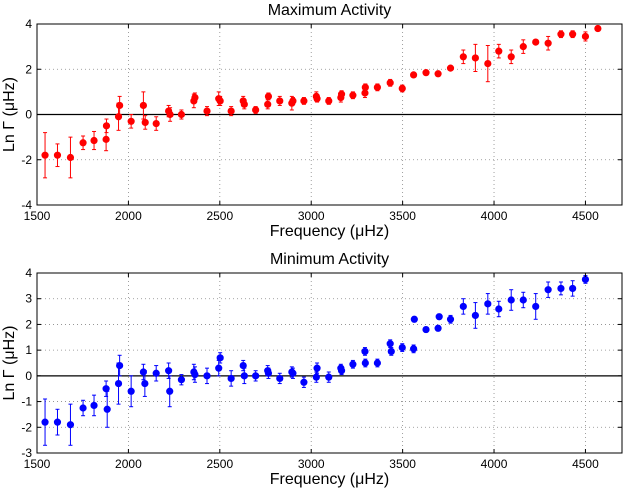  What do you see at coordinates (585, 464) in the screenshot?
I see `x-tick-label: 4500` at bounding box center [585, 464].